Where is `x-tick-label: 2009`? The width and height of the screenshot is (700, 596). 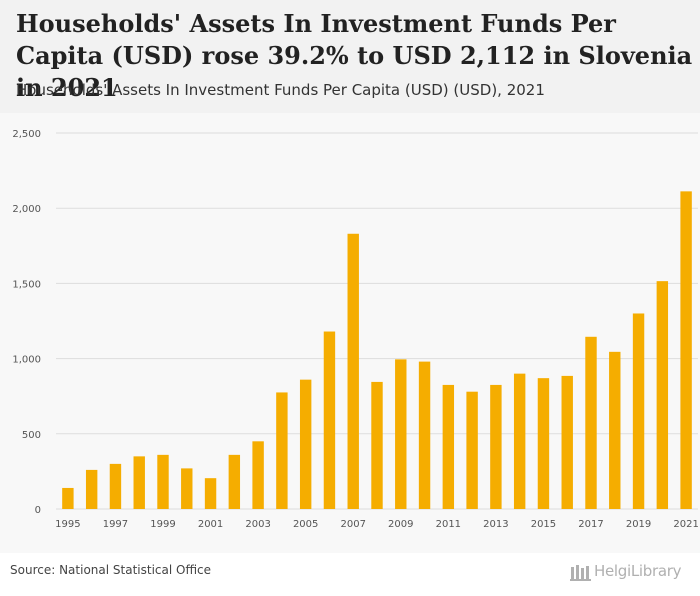
x-tick-label: 2009 is located at coordinates (400, 524).